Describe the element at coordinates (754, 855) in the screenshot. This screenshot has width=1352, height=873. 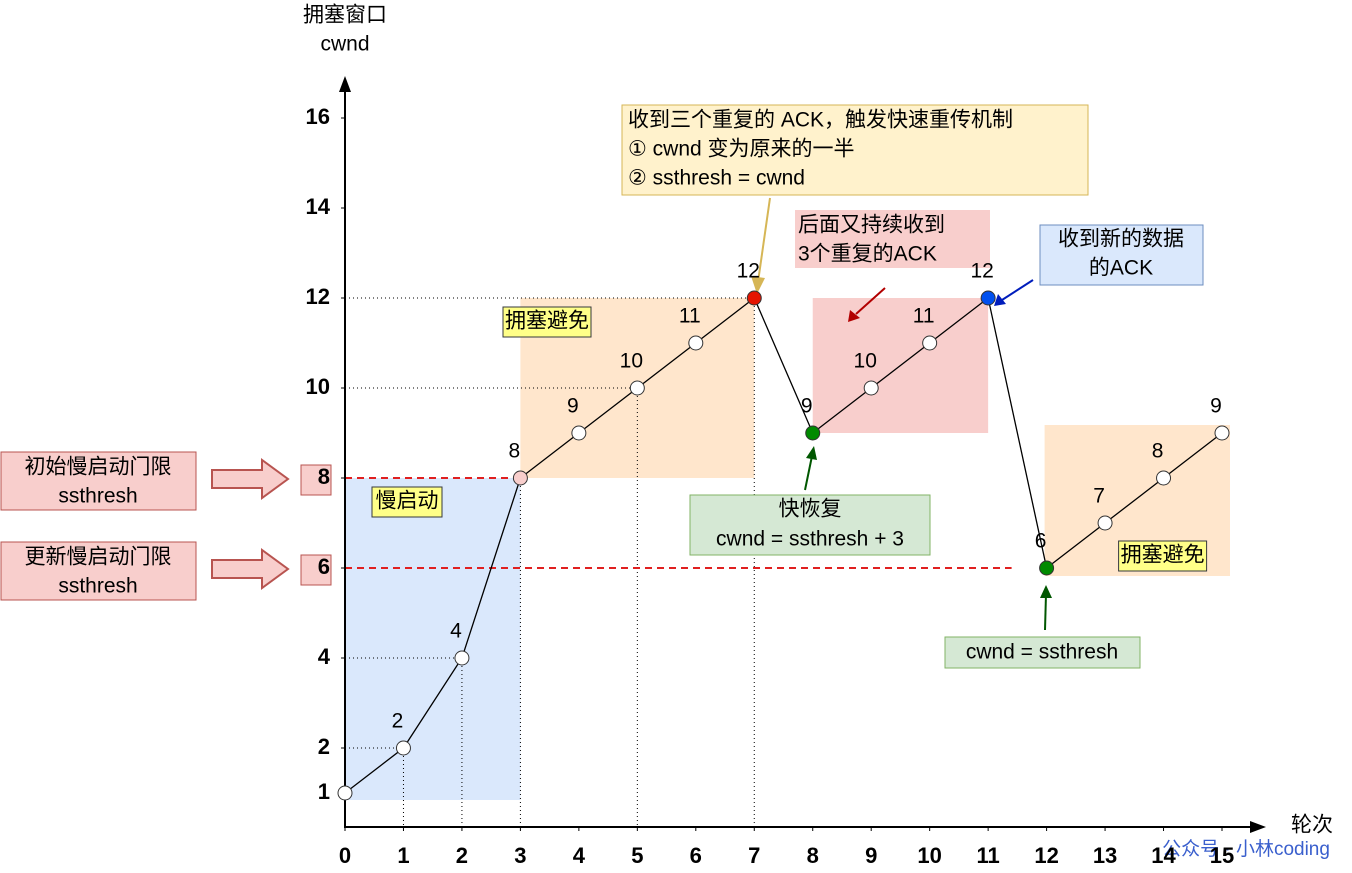
I see `x-tick-label: 7` at that location.